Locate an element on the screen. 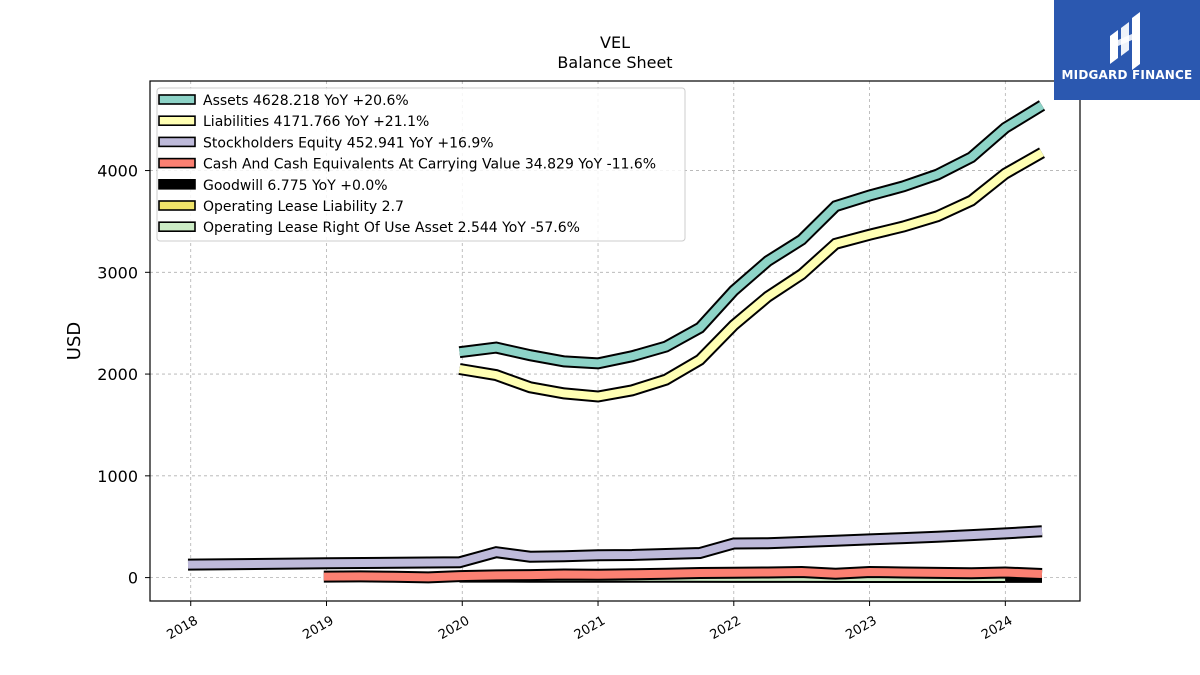 This screenshot has height=675, width=1200. brand-name: MIDGARD FINANCE is located at coordinates (1127, 75).